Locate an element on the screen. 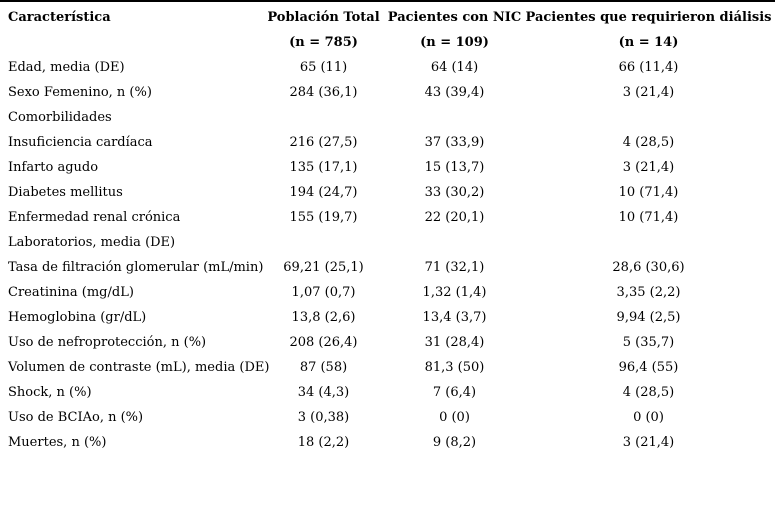  column-header-pacientes-con-nic: Pacientes con NIC (n = 109) is located at coordinates (454, 30).